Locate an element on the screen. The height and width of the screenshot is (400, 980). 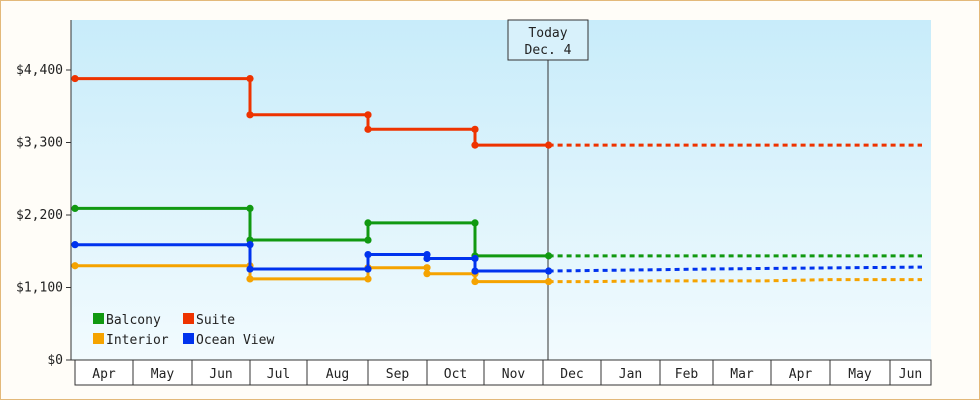
x-axis-band is located at coordinates (503, 372).